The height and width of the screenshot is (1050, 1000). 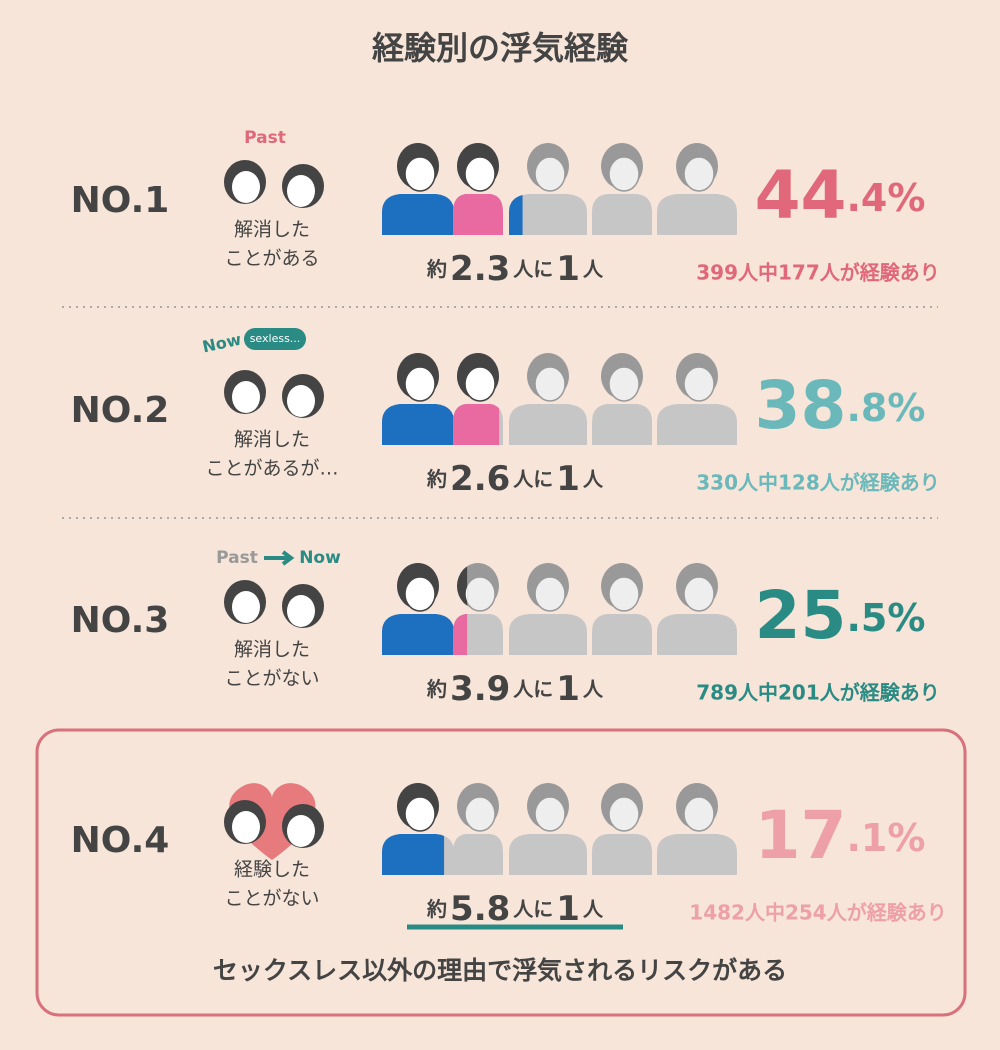 I want to click on ratio-value: 5.8, so click(x=480, y=909).